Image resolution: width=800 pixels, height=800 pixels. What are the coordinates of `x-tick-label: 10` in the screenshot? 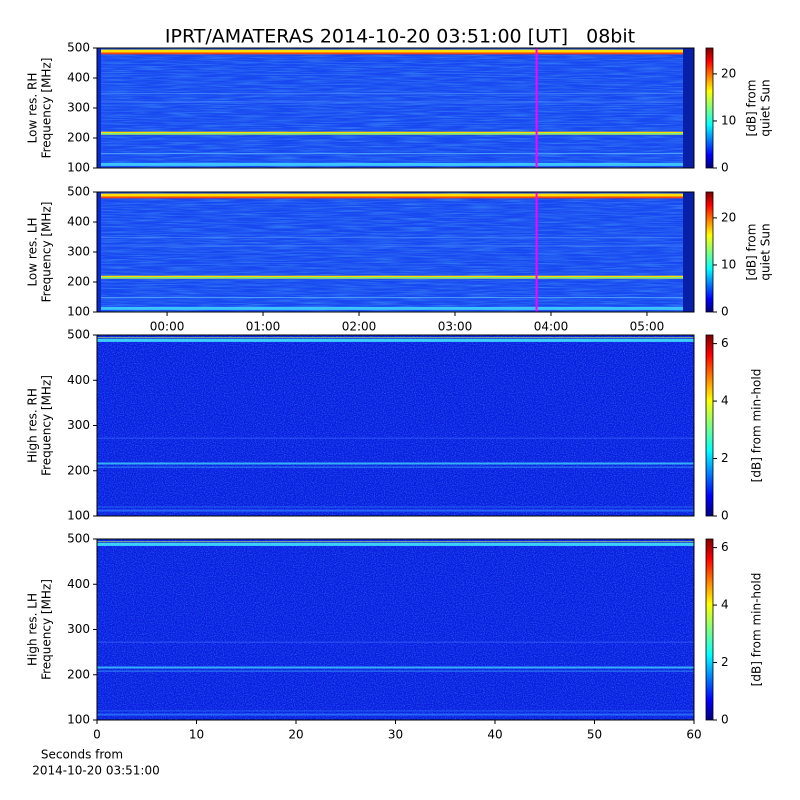 It's located at (196, 735).